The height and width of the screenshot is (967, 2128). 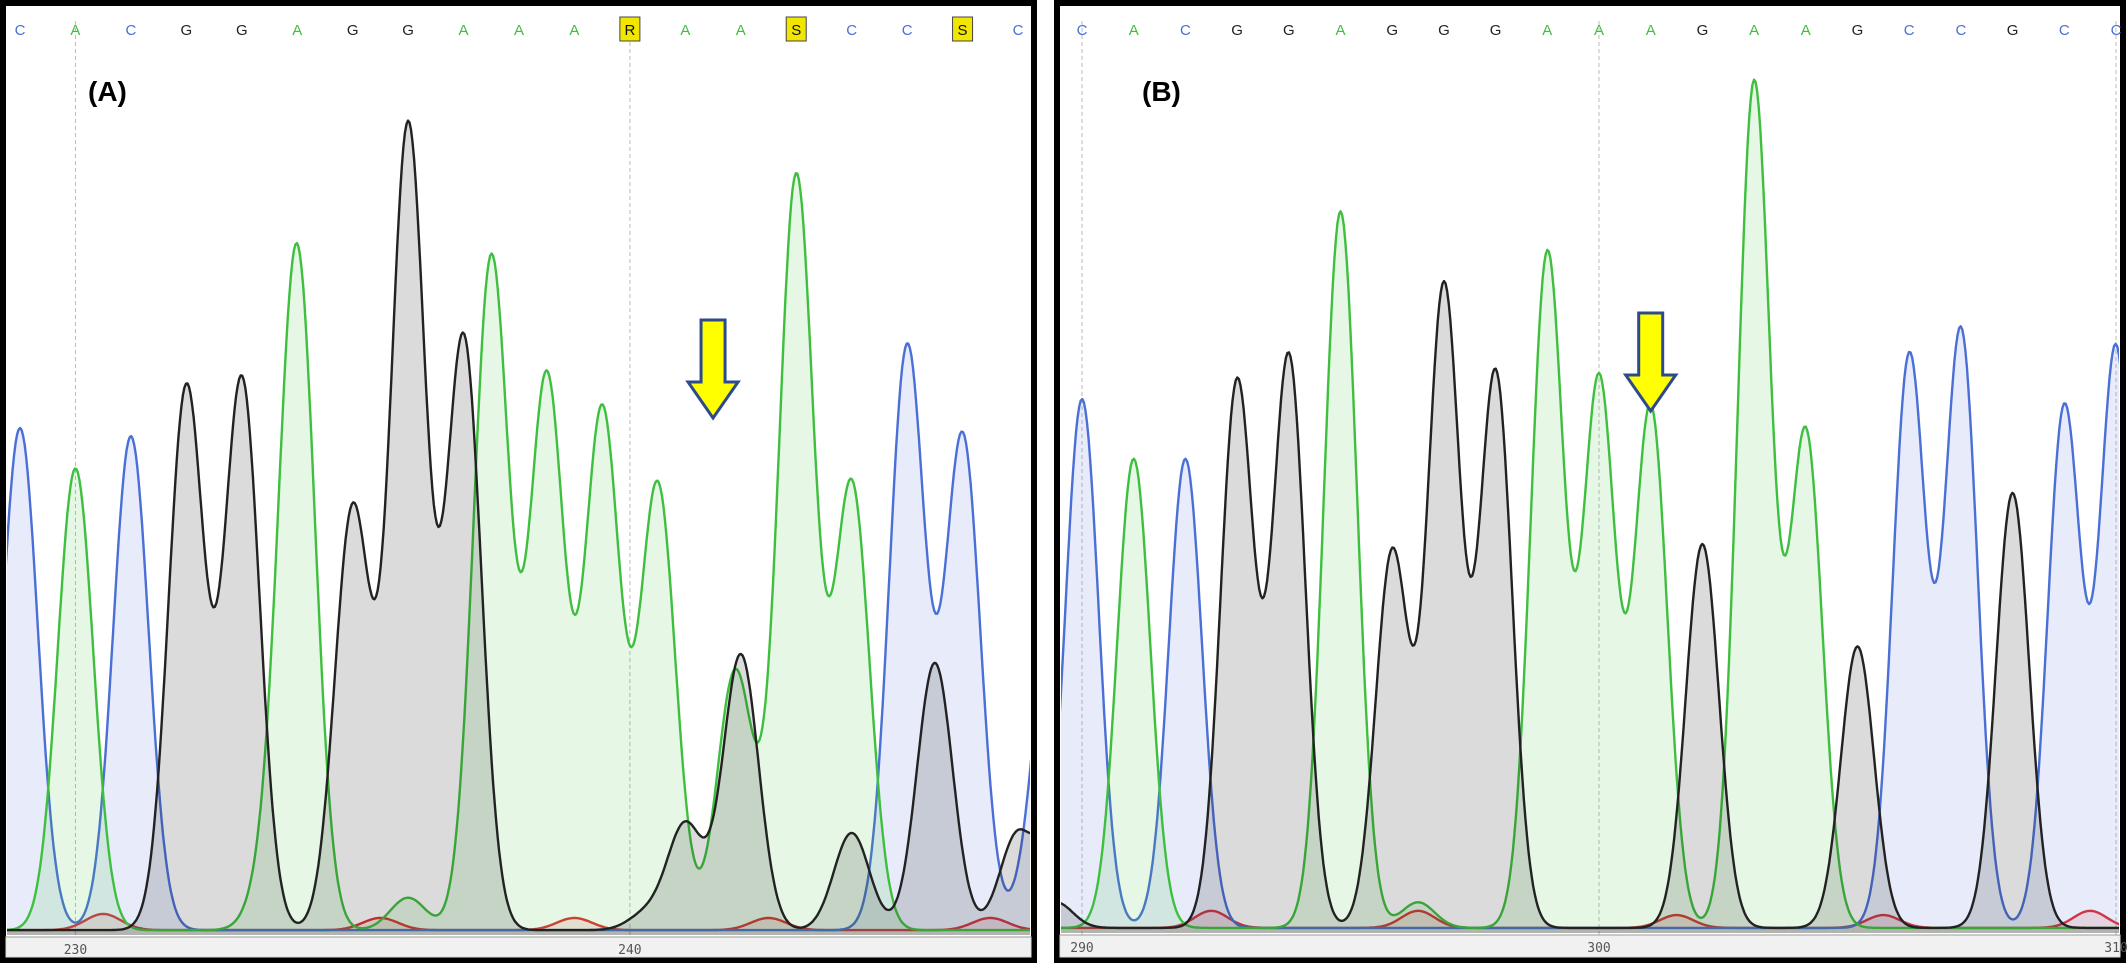 I want to click on axis-band, so click(x=518, y=947).